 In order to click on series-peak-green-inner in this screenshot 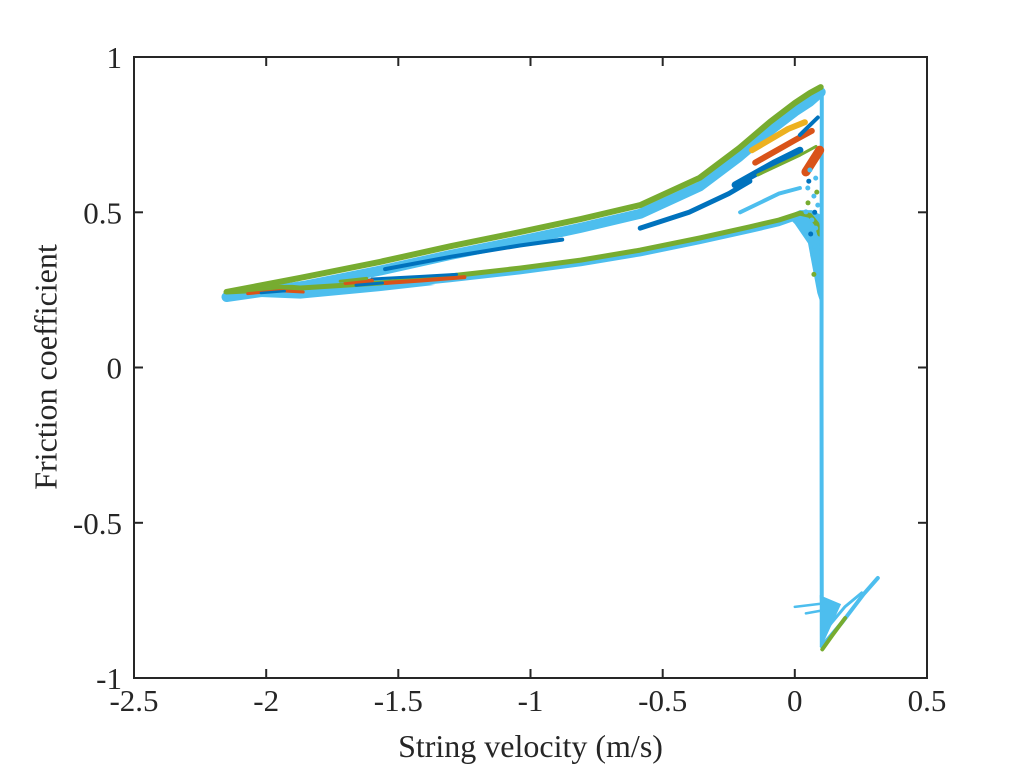, I will do `click(787, 160)`.